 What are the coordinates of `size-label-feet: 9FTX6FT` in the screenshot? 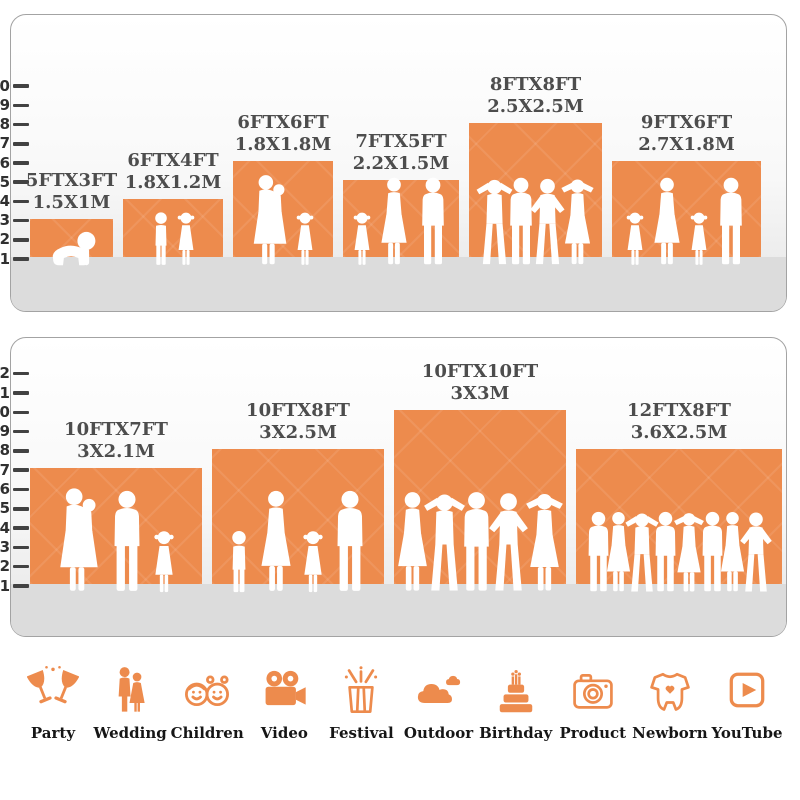 It's located at (686, 123).